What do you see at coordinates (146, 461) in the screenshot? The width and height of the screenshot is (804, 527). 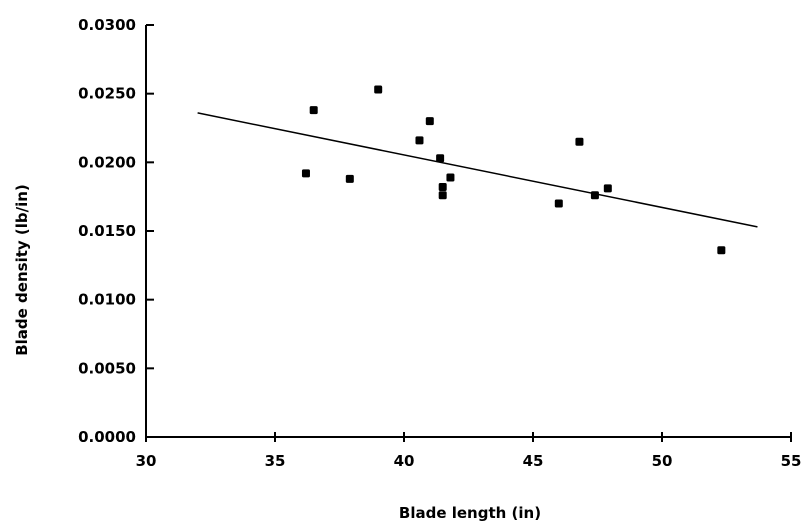 I see `x-tick-label: 30` at bounding box center [146, 461].